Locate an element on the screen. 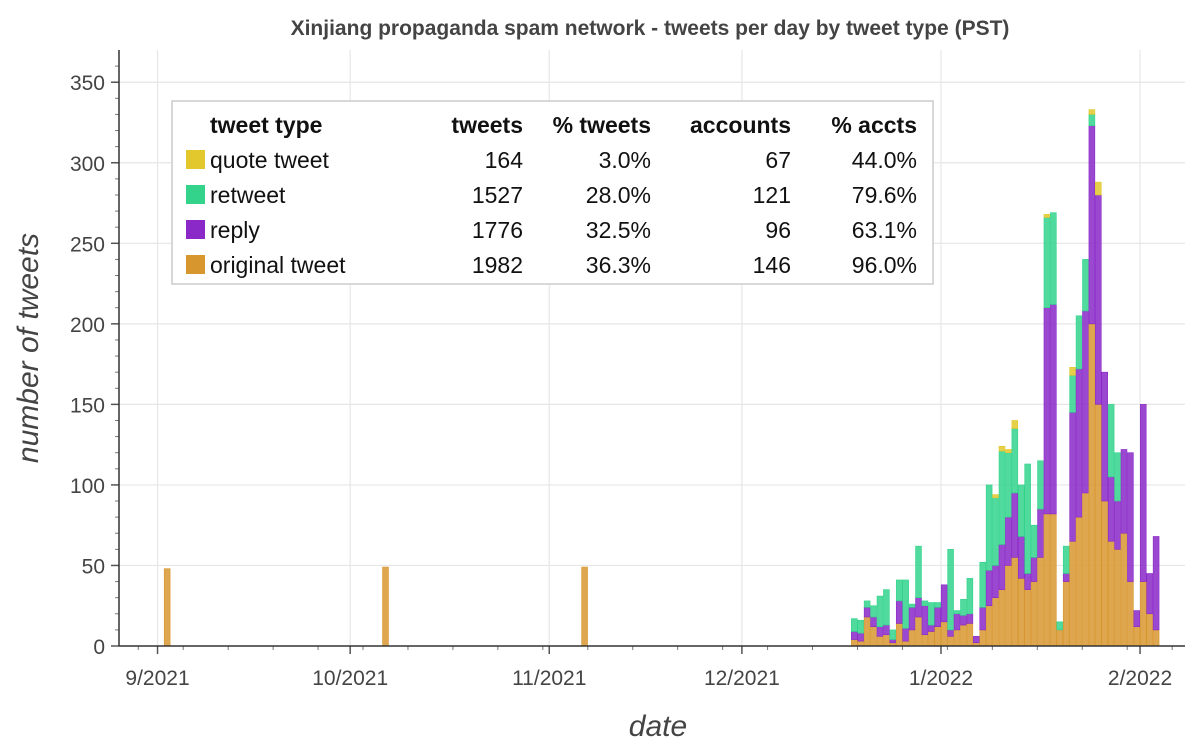 The width and height of the screenshot is (1200, 750). legend-type: reply is located at coordinates (235, 230).